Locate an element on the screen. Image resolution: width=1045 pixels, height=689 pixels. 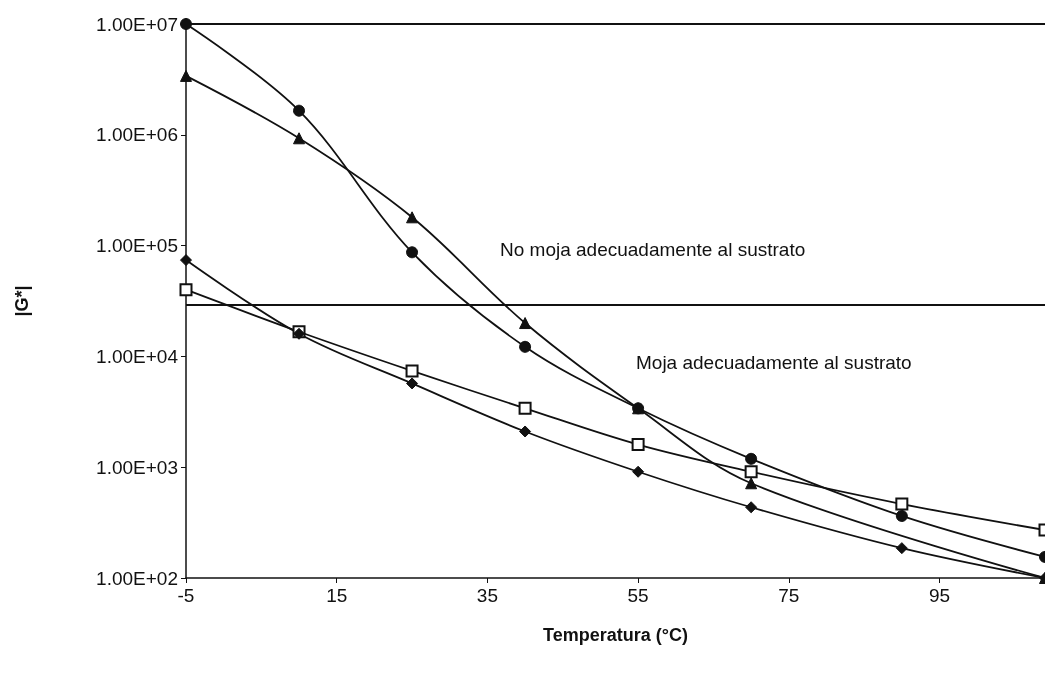
x-tick-label: 15 is located at coordinates (337, 595).